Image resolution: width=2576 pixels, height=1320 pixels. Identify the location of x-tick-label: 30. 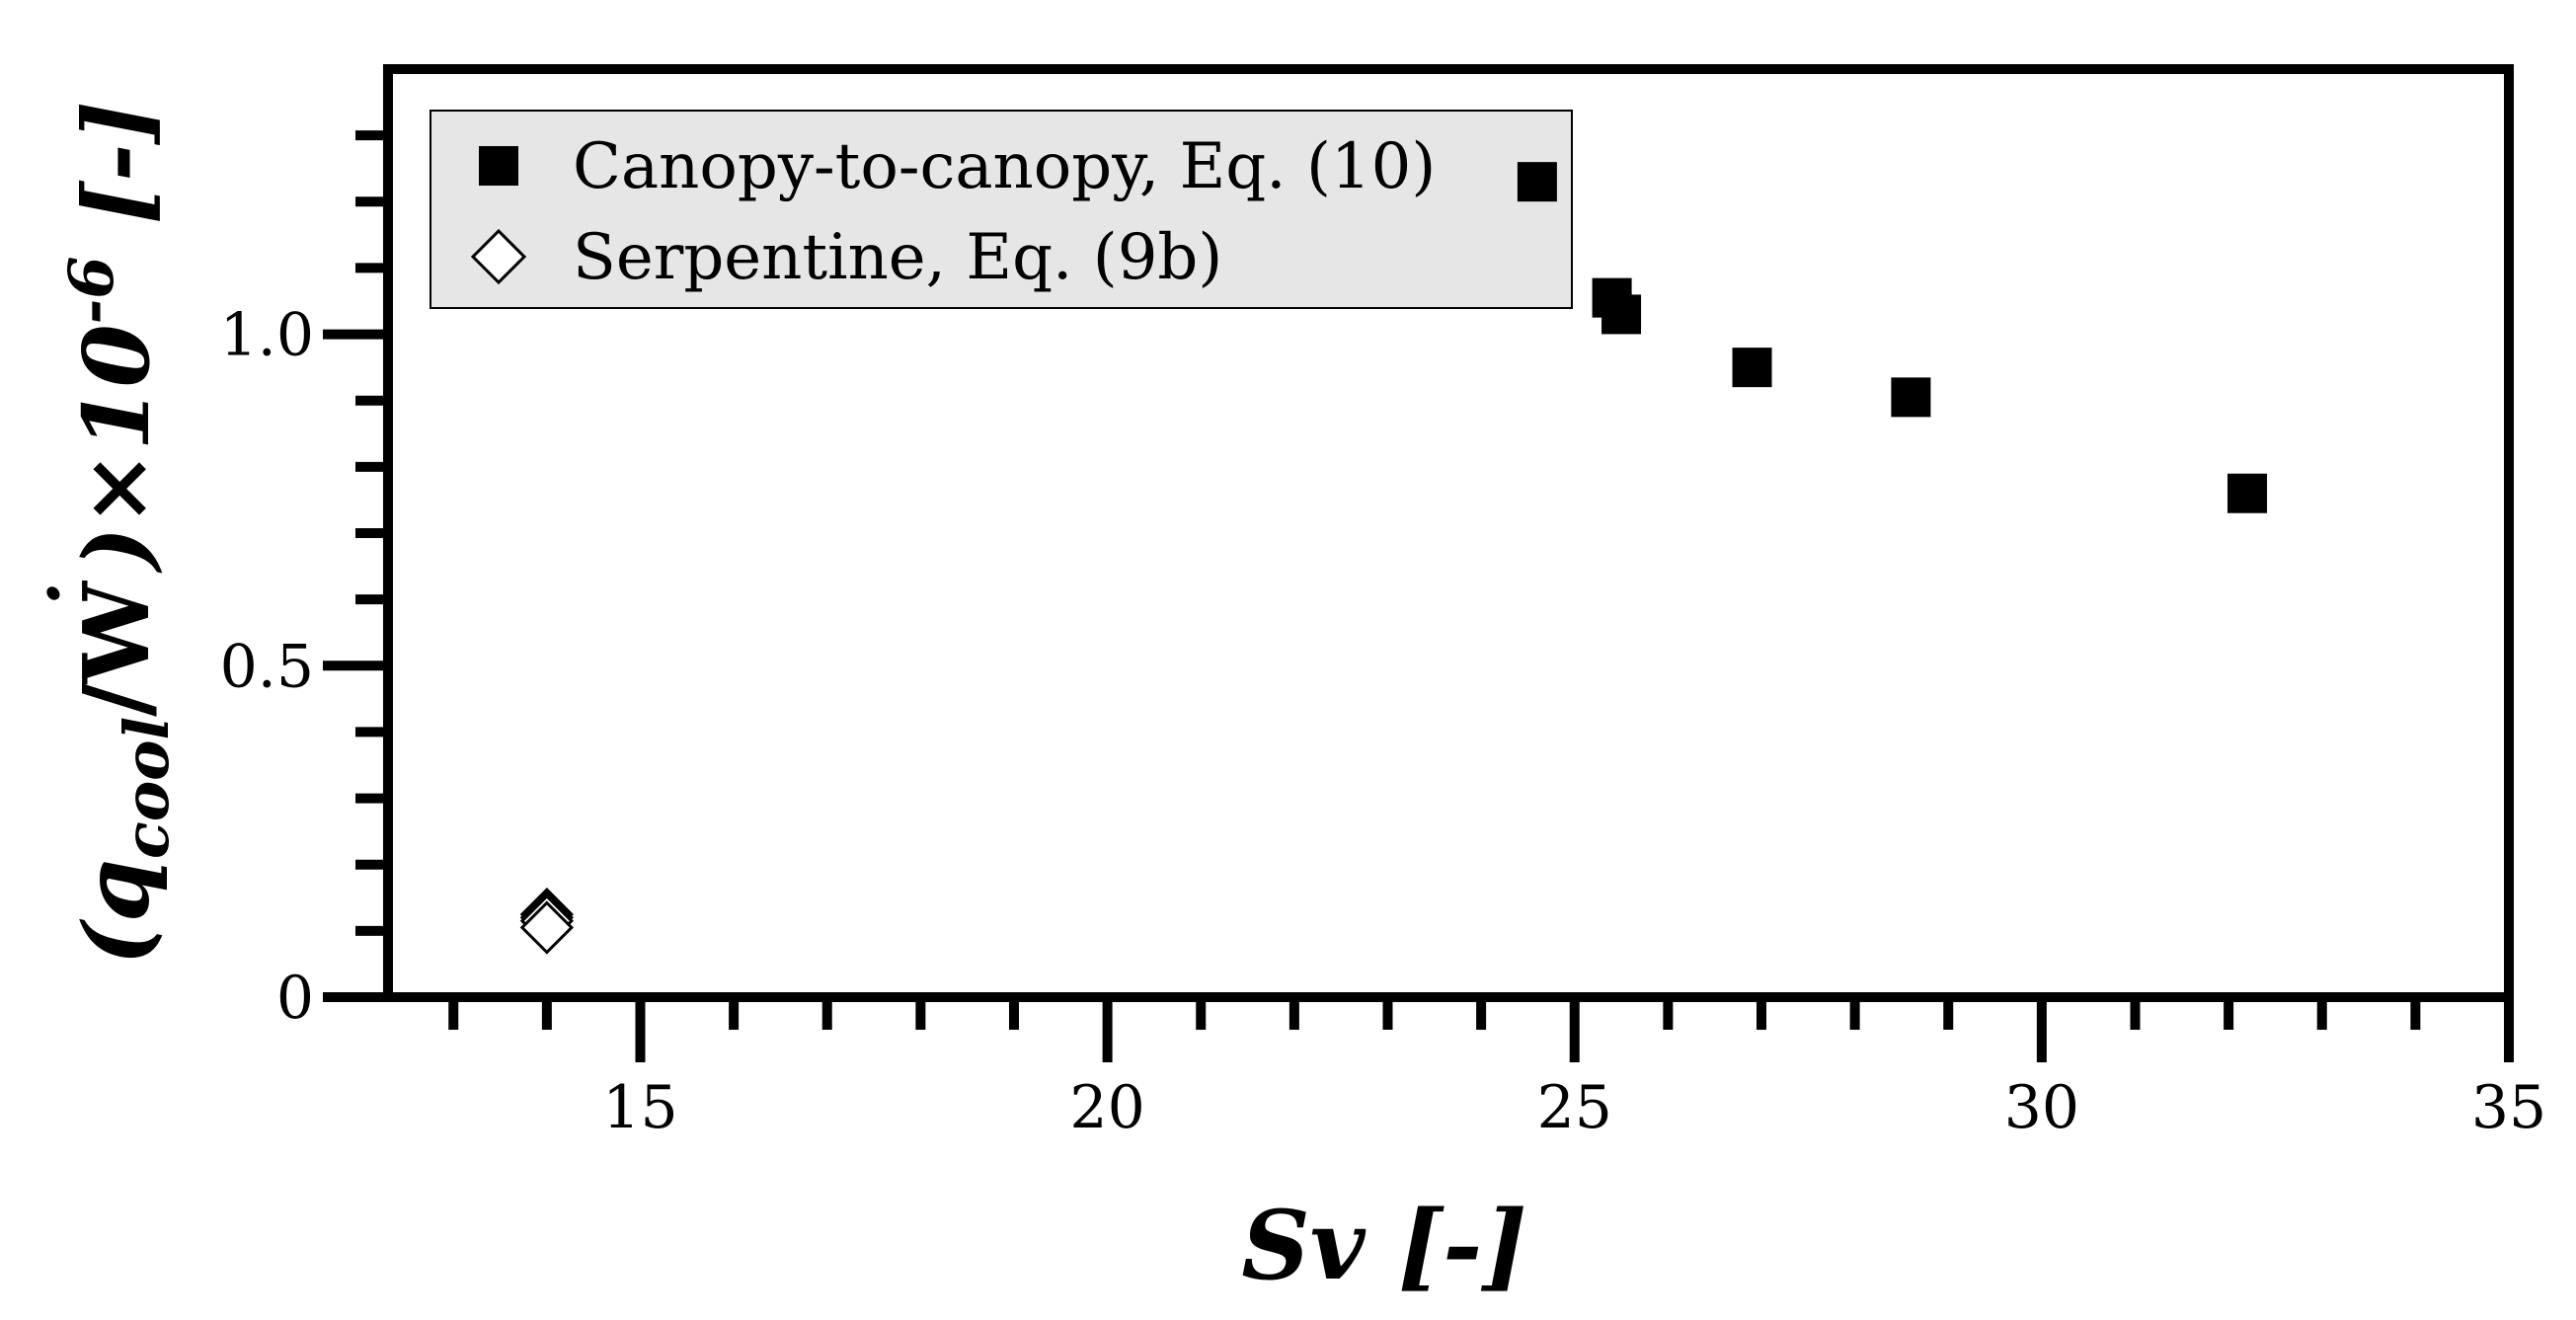
(2041, 1107).